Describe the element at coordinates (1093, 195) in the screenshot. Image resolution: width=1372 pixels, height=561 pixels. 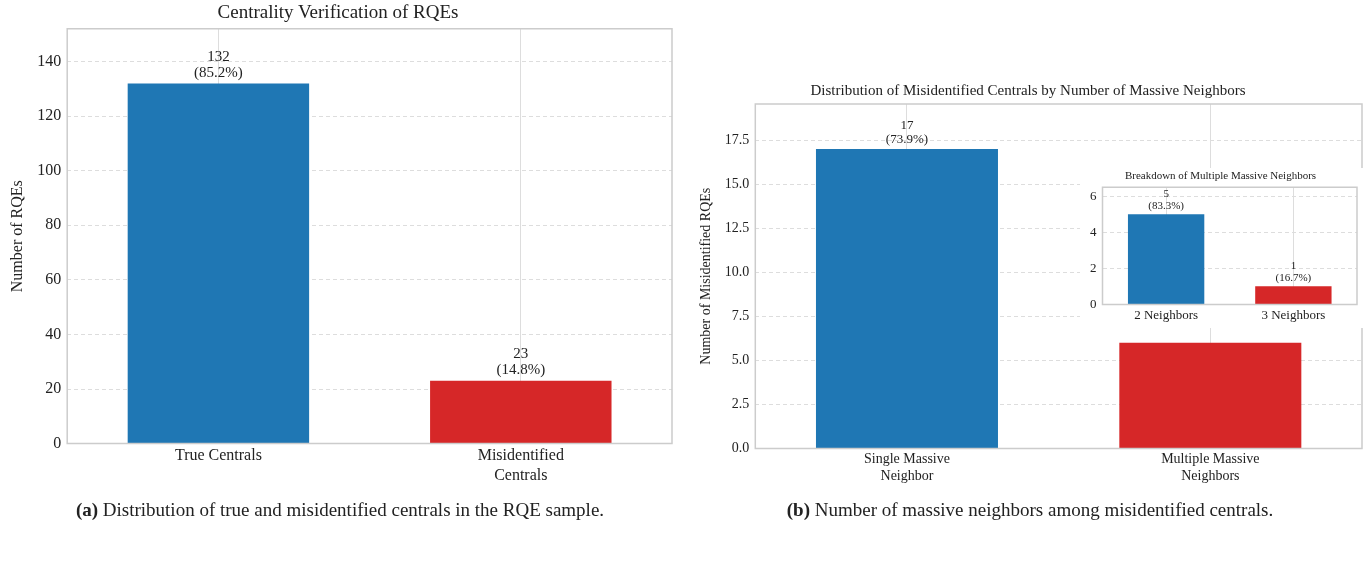
I see `y-tick-label: 6` at that location.